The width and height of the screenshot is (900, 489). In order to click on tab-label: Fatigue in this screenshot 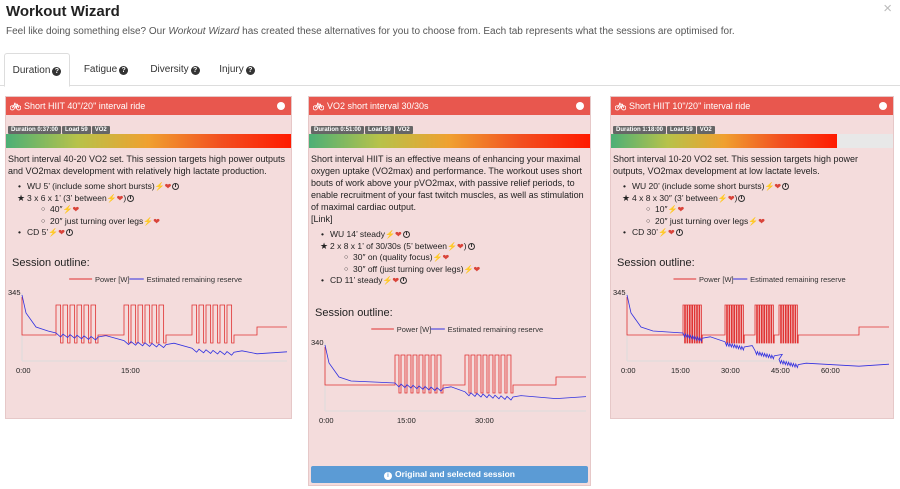, I will do `click(100, 69)`.